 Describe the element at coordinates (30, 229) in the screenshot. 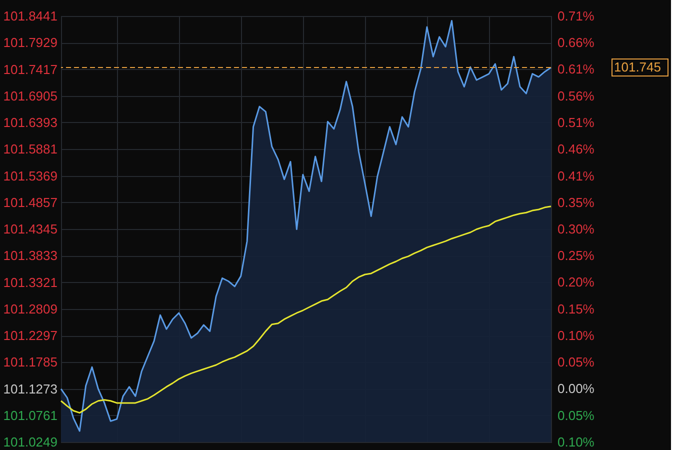

I see `y-tick-label: 101.4345` at that location.